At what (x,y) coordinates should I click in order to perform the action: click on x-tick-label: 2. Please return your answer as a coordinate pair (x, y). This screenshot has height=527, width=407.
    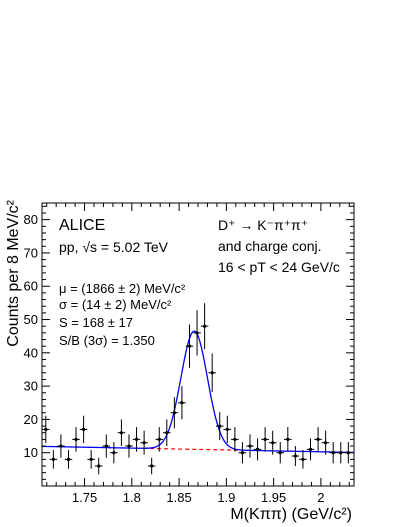
    Looking at the image, I should click on (320, 497).